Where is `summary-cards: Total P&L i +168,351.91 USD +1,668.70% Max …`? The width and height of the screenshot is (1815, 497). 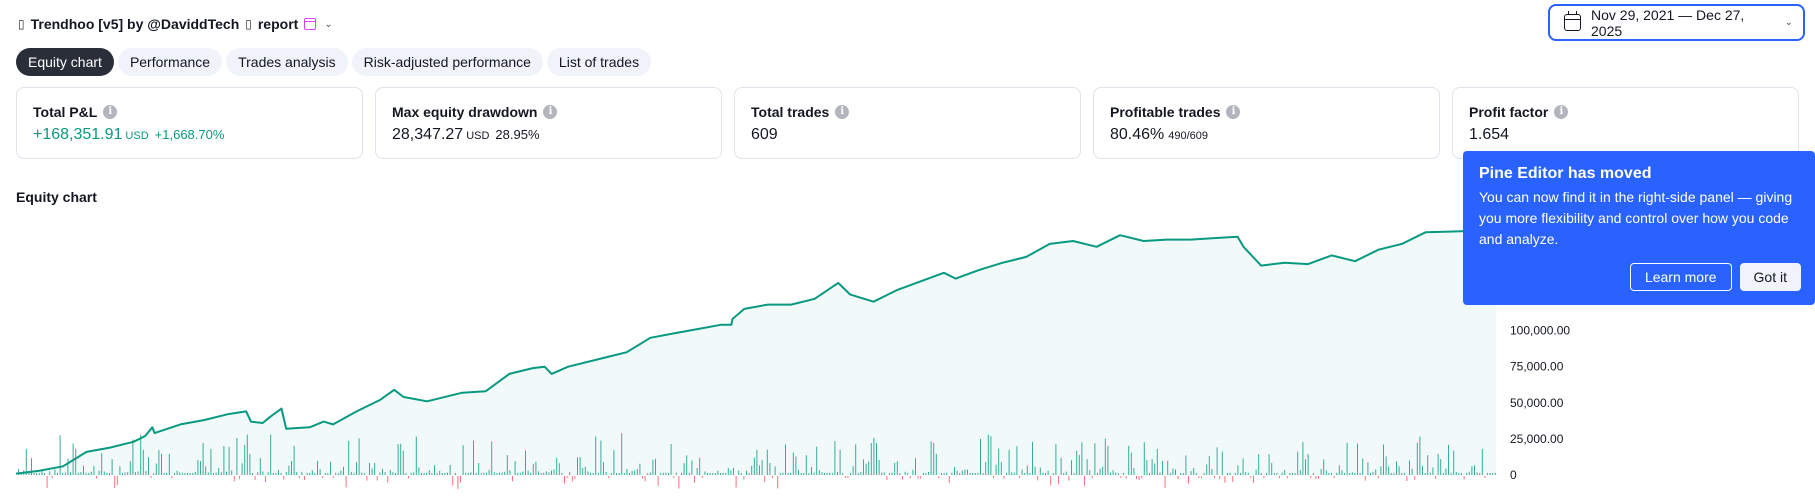
summary-cards: Total P&L i +168,351.91 USD +1,668.70% Max … is located at coordinates (907, 123).